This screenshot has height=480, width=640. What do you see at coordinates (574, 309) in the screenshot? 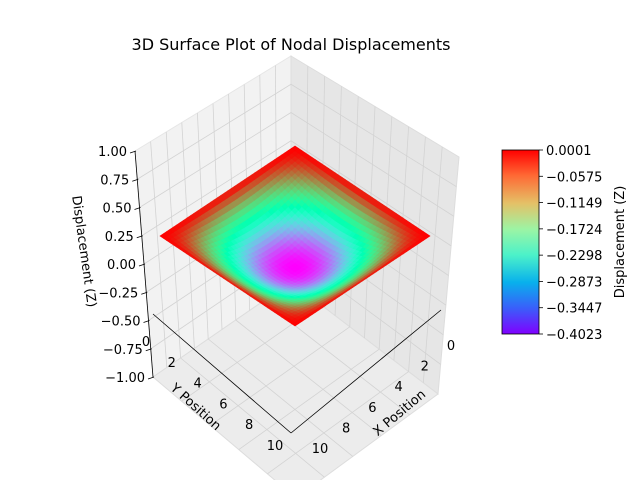
I see `colorbar-tick-label: −0.3447` at bounding box center [574, 309].